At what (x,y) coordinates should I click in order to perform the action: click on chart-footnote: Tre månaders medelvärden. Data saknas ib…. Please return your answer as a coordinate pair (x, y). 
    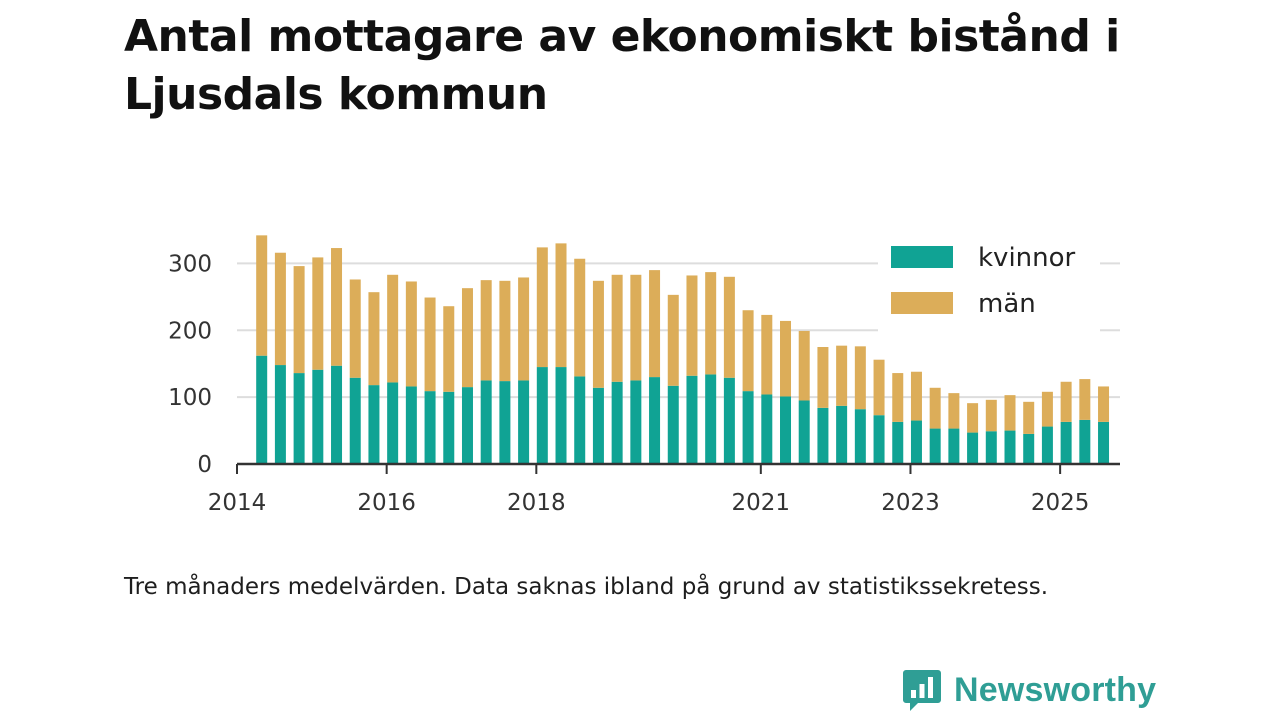
    Looking at the image, I should click on (586, 587).